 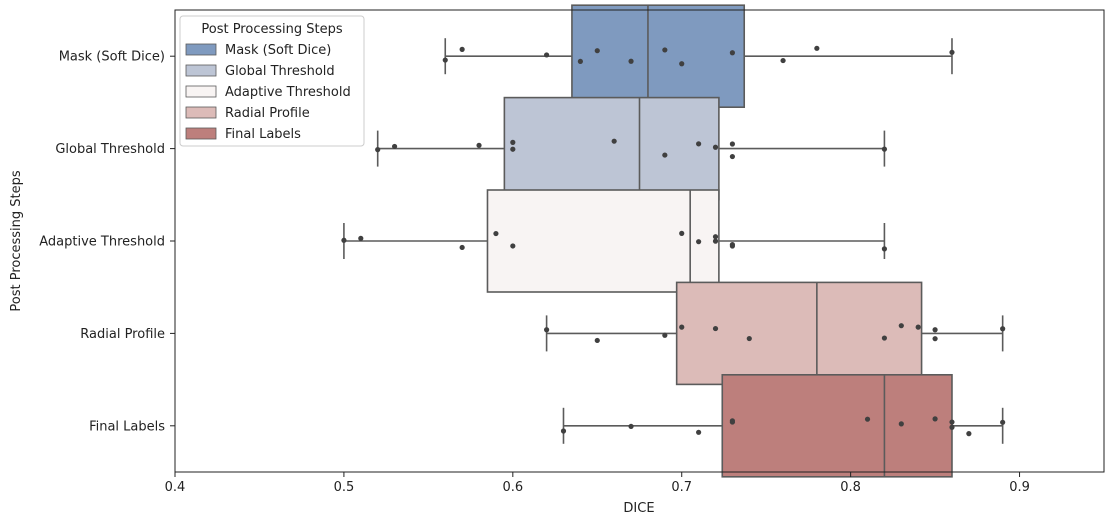 What do you see at coordinates (271, 29) in the screenshot?
I see `legend-title: Post Processing Steps` at bounding box center [271, 29].